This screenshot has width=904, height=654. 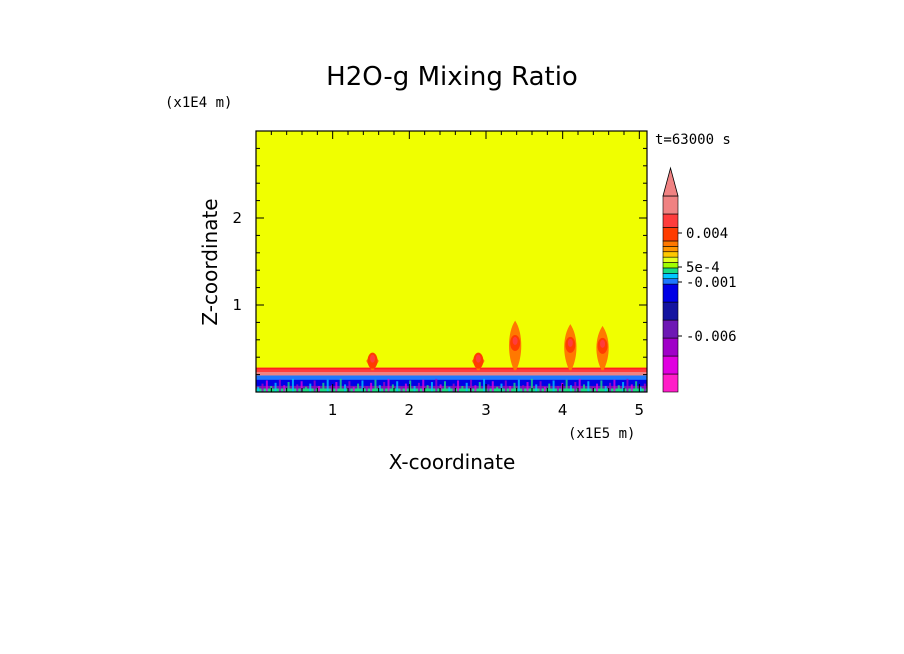 I want to click on y-tick-label: 1, so click(x=237, y=305).